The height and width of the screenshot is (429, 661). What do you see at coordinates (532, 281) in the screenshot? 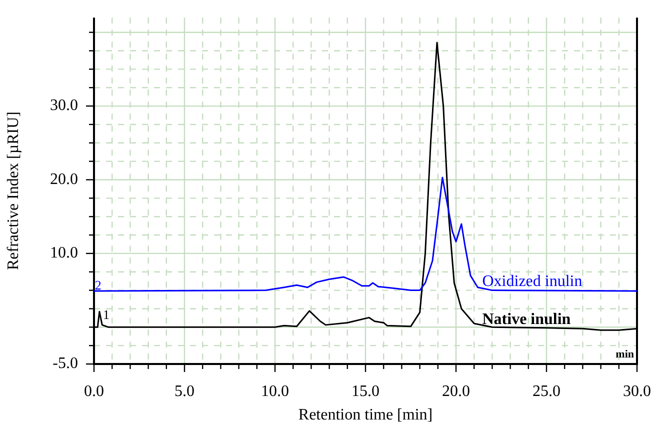
I see `series-label: Oxidized inulin` at bounding box center [532, 281].